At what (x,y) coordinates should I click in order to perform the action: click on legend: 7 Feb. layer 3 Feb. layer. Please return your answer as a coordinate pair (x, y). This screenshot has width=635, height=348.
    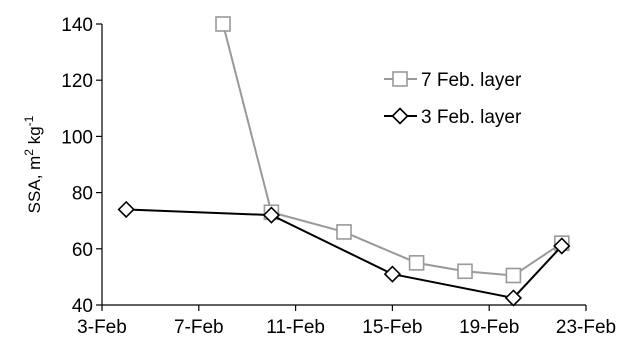
    Looking at the image, I should click on (453, 99).